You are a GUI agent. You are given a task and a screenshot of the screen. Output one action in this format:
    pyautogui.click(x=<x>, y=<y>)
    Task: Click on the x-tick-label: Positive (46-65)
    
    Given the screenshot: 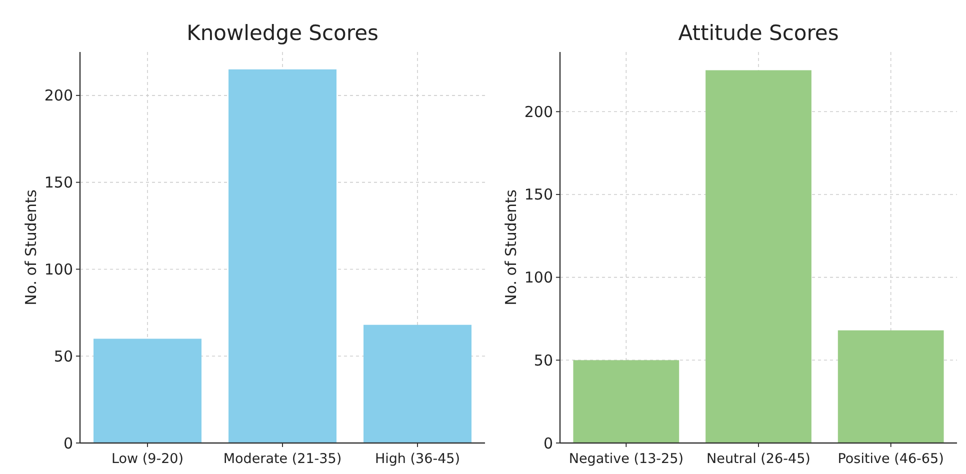 What is the action you would take?
    pyautogui.click(x=891, y=459)
    